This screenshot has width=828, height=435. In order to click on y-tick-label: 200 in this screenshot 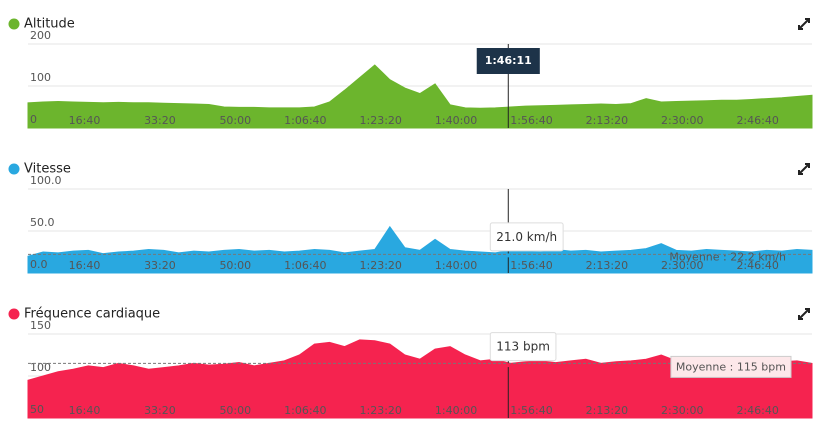, I will do `click(40, 35)`.